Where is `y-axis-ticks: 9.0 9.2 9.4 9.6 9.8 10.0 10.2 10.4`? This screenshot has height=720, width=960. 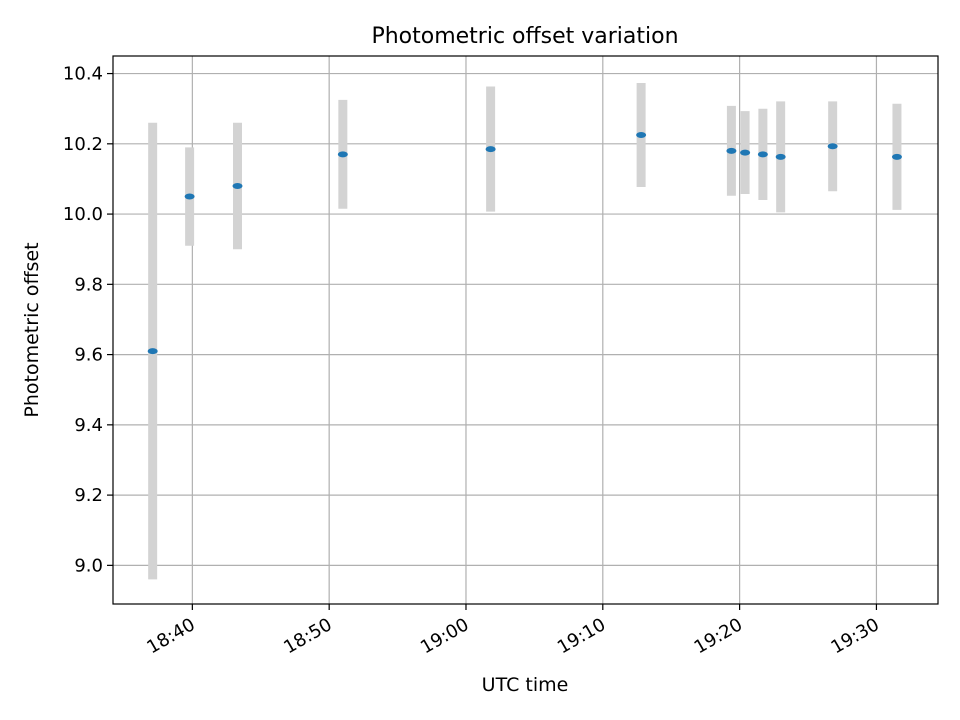 y-axis-ticks: 9.0 9.2 9.4 9.6 9.8 10.0 10.2 10.4 is located at coordinates (88, 320).